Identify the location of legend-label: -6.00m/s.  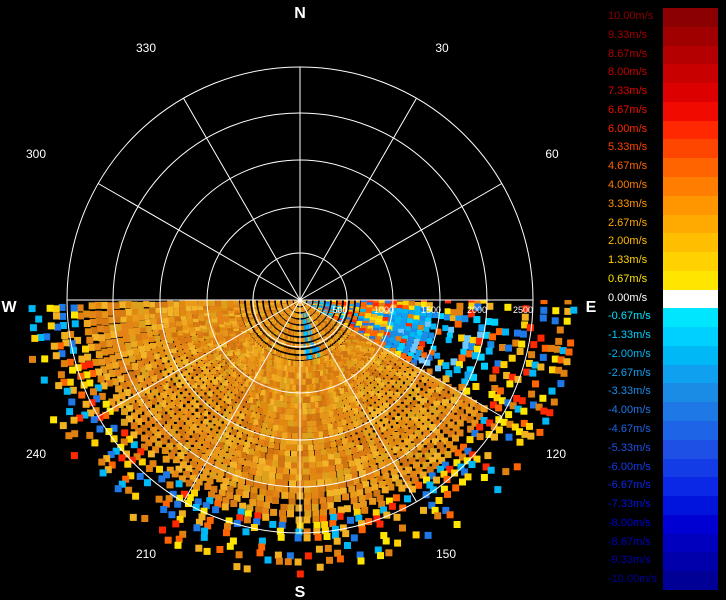
(629, 466).